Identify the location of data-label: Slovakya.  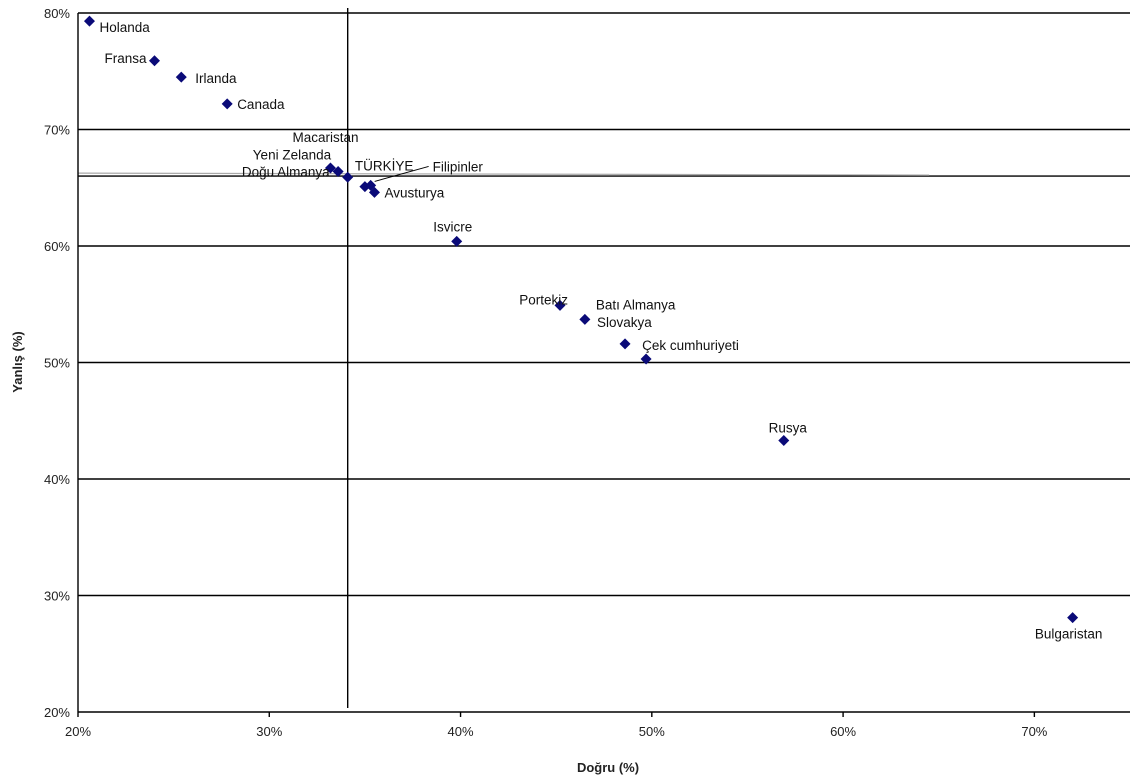
(624, 322).